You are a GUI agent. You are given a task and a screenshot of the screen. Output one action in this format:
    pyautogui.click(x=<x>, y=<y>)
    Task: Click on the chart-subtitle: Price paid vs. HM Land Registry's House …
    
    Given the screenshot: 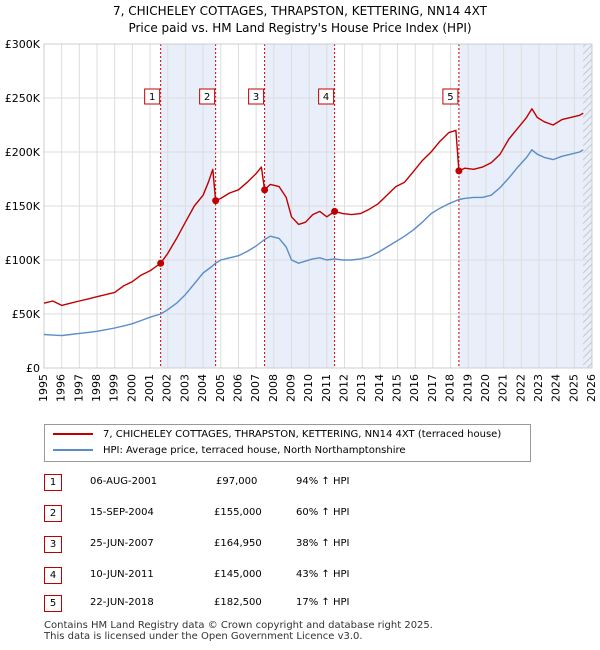 What is the action you would take?
    pyautogui.click(x=300, y=28)
    